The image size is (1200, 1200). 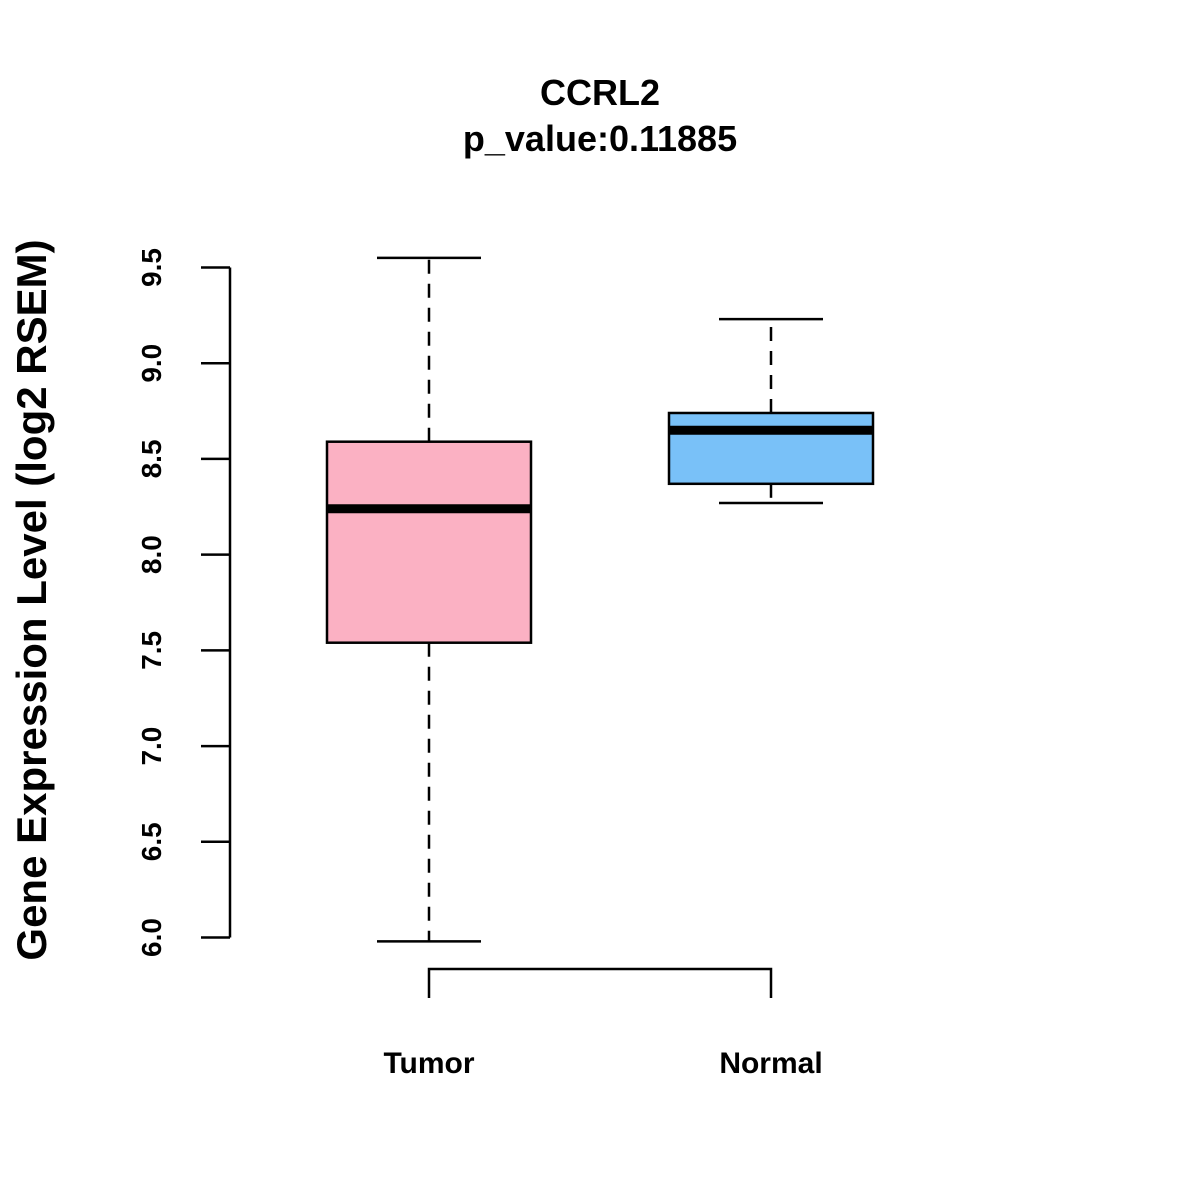 What do you see at coordinates (428, 1063) in the screenshot?
I see `x-category-label: Tumor` at bounding box center [428, 1063].